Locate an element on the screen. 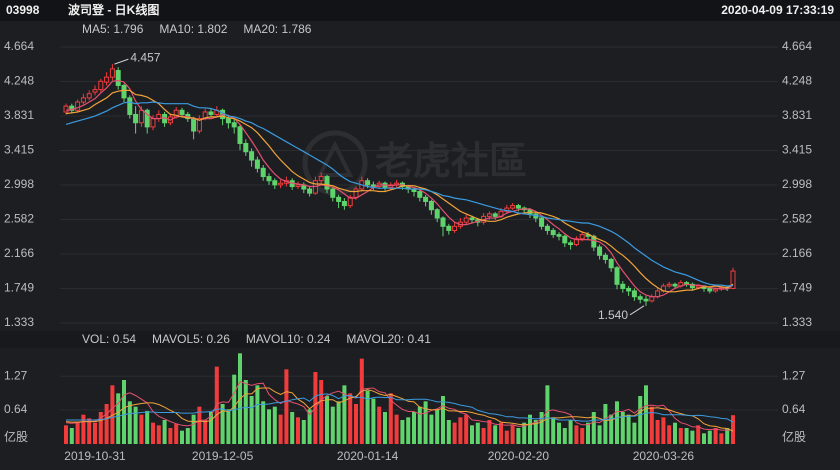 The height and width of the screenshot is (470, 840). high-annotation: 4.457 is located at coordinates (145, 57).